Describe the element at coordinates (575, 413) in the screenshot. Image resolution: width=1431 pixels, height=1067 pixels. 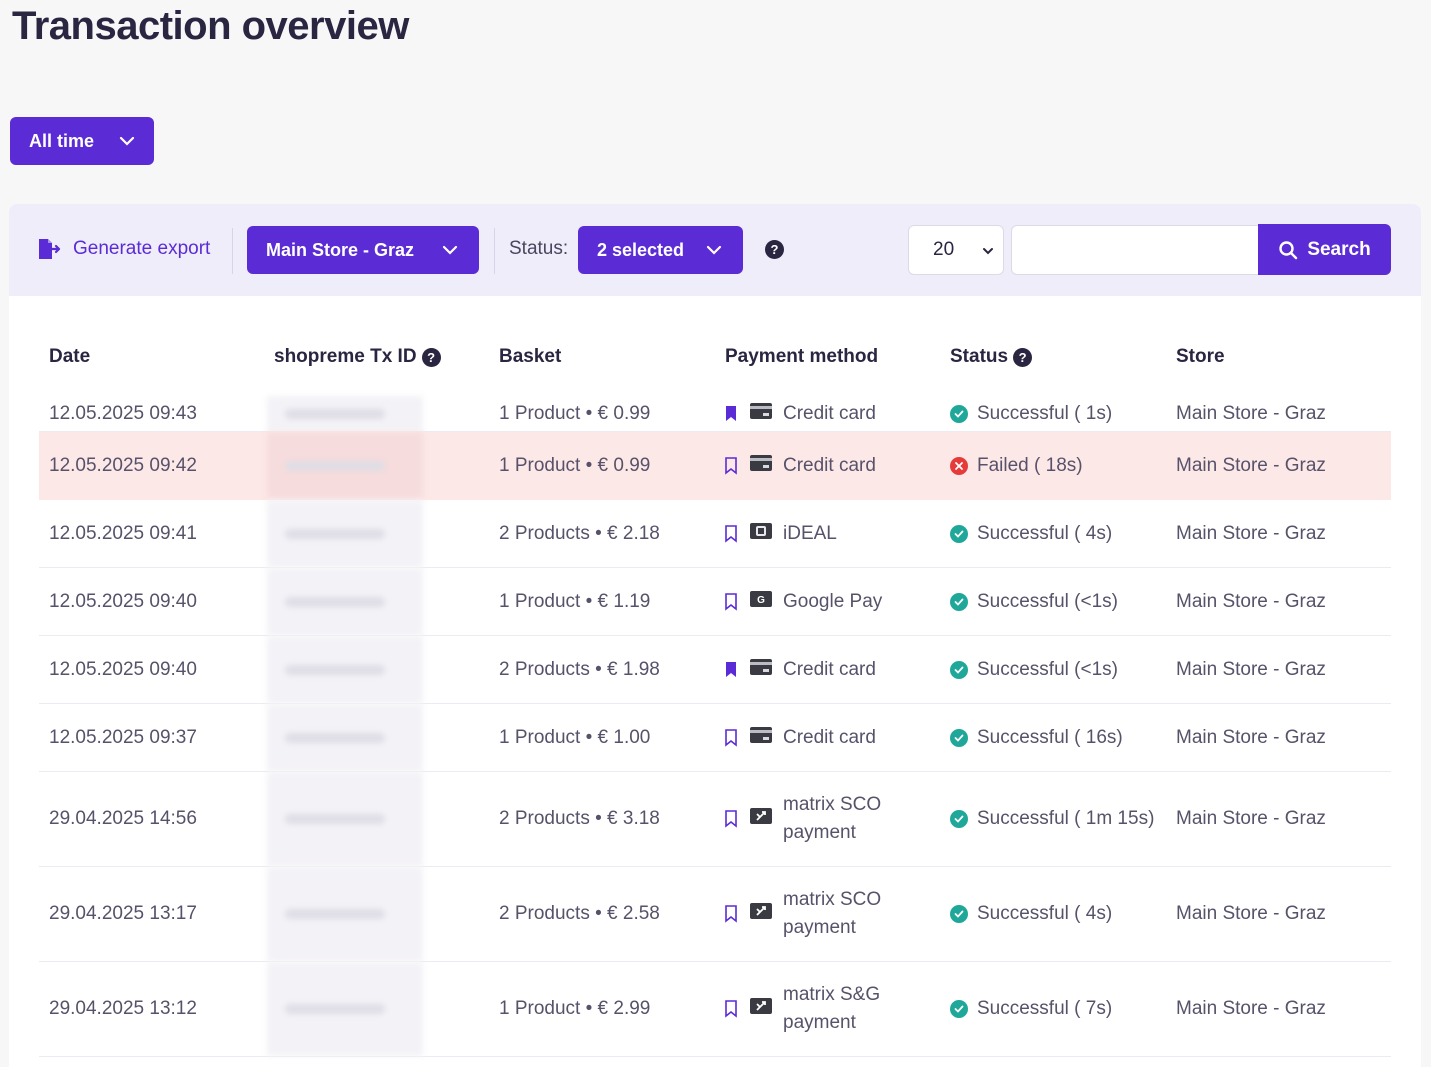
I see `basket-cell: 1 Product • € 0.99` at that location.